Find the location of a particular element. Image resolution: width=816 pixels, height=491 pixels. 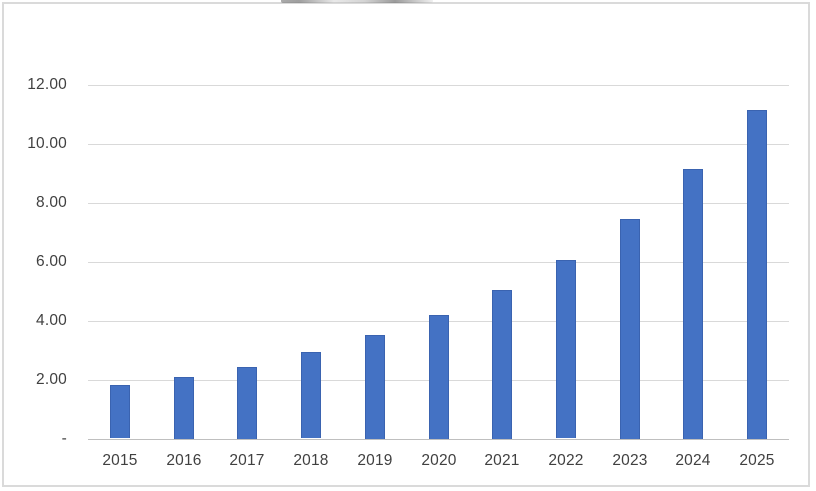

y-axis-tick-label: - is located at coordinates (64, 438).